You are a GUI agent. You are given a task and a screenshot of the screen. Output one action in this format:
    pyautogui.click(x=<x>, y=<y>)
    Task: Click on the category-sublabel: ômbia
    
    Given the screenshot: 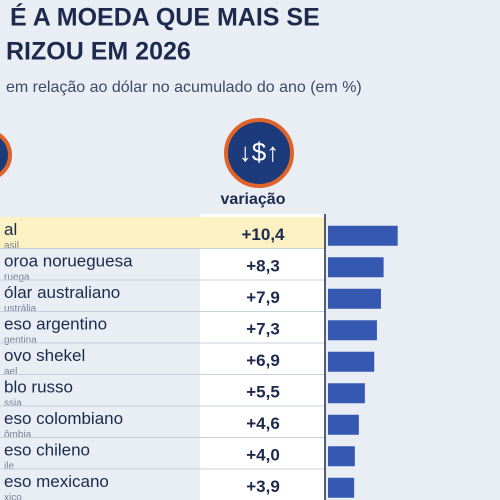 What is the action you would take?
    pyautogui.click(x=18, y=434)
    